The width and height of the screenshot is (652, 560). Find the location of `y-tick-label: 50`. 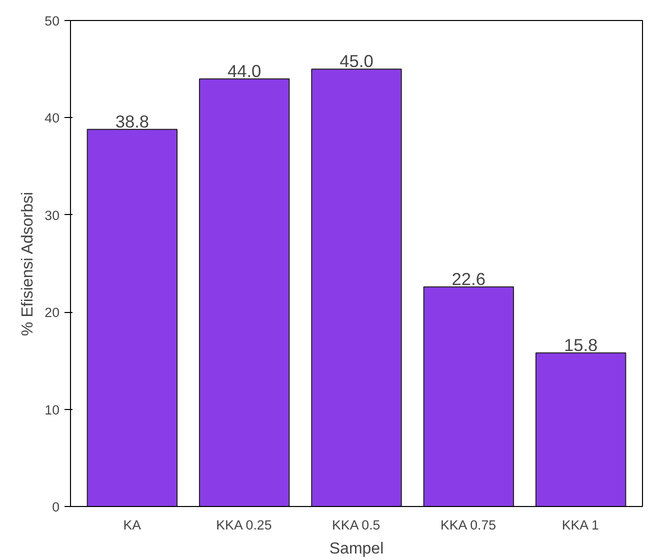

y-tick-label: 50 is located at coordinates (52, 21).